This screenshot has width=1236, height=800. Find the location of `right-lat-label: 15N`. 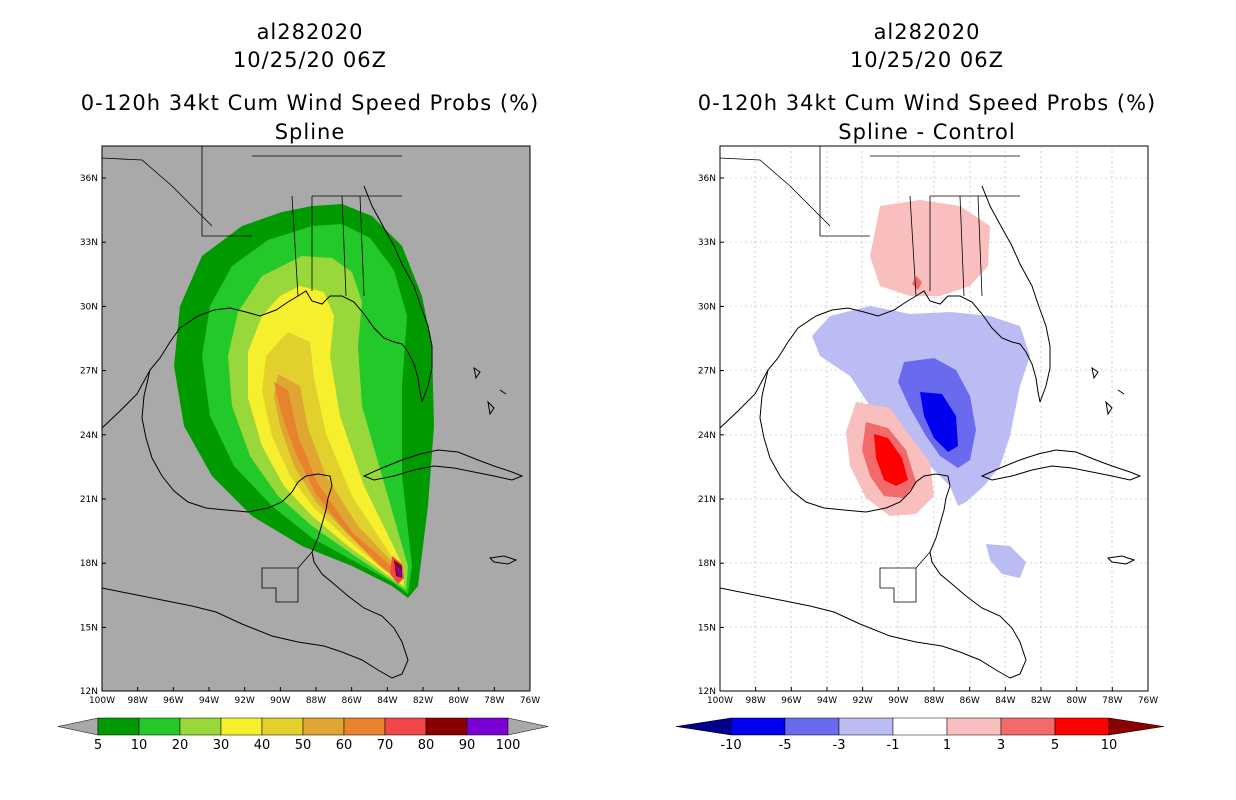

right-lat-label: 15N is located at coordinates (707, 628).